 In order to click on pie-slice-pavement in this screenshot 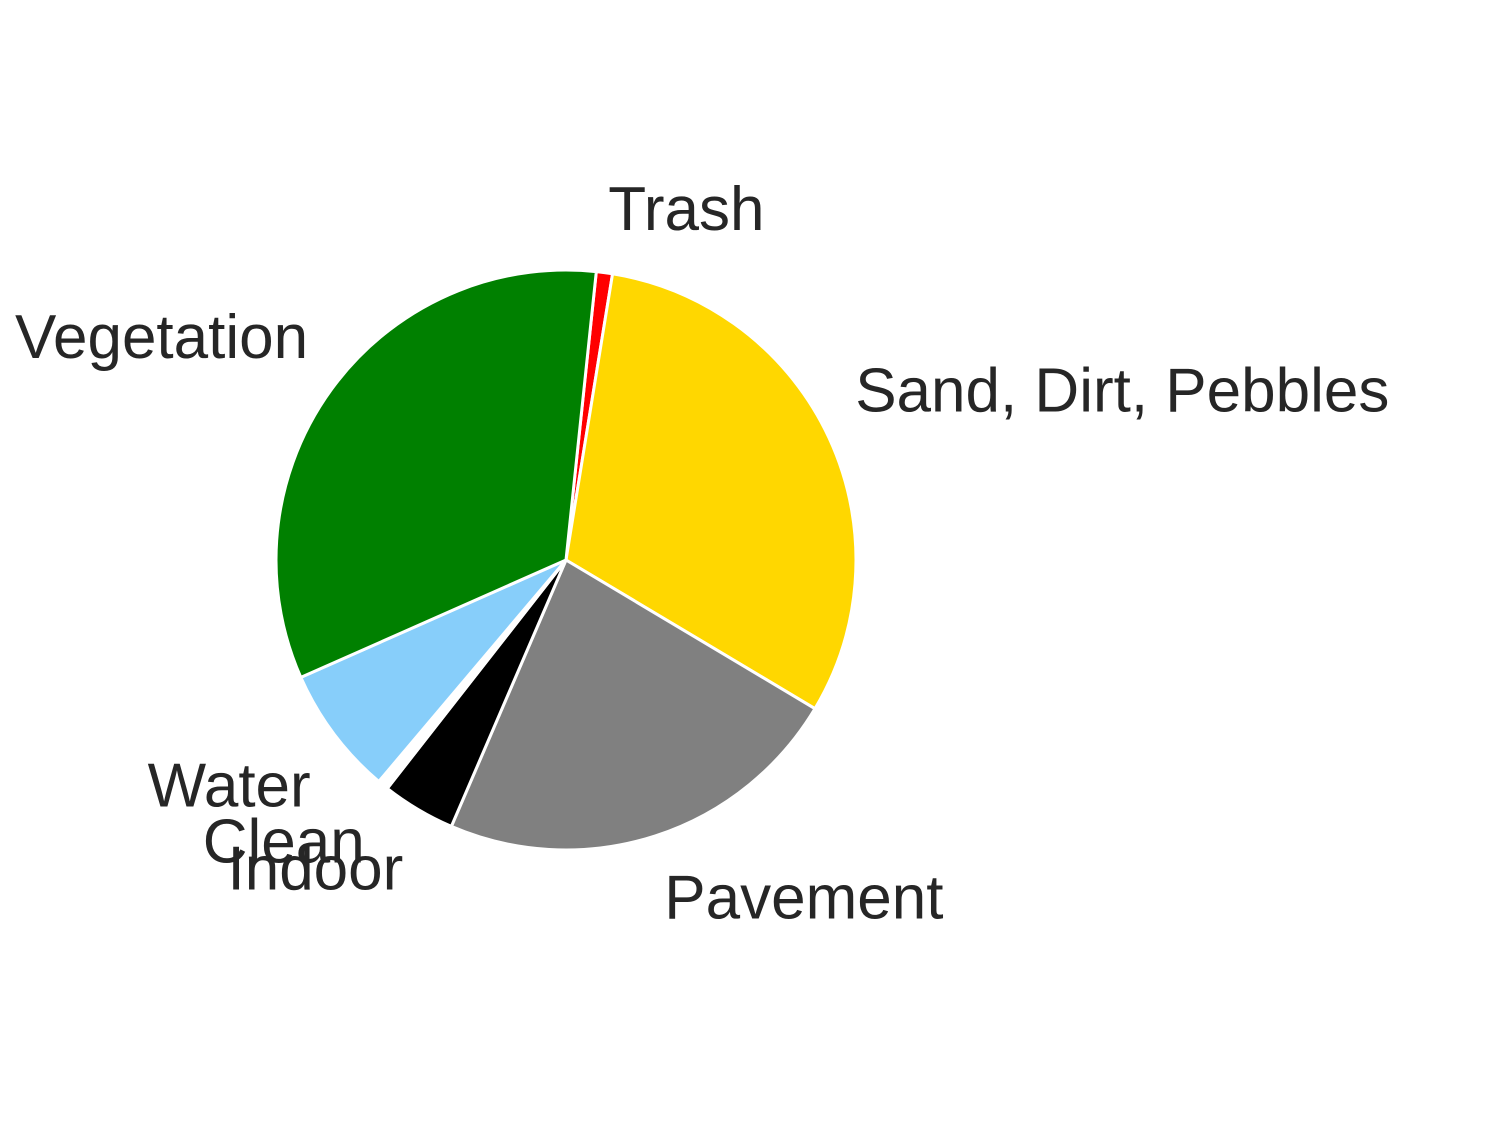, I will do `click(633, 705)`.